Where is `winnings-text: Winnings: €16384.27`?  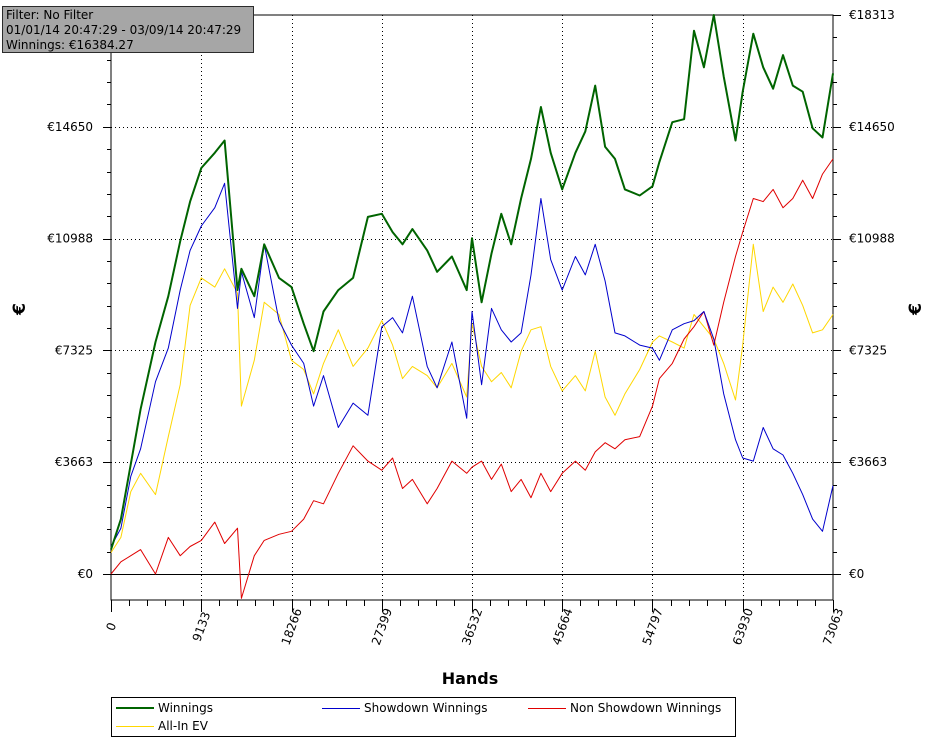 winnings-text: Winnings: €16384.27 is located at coordinates (70, 45).